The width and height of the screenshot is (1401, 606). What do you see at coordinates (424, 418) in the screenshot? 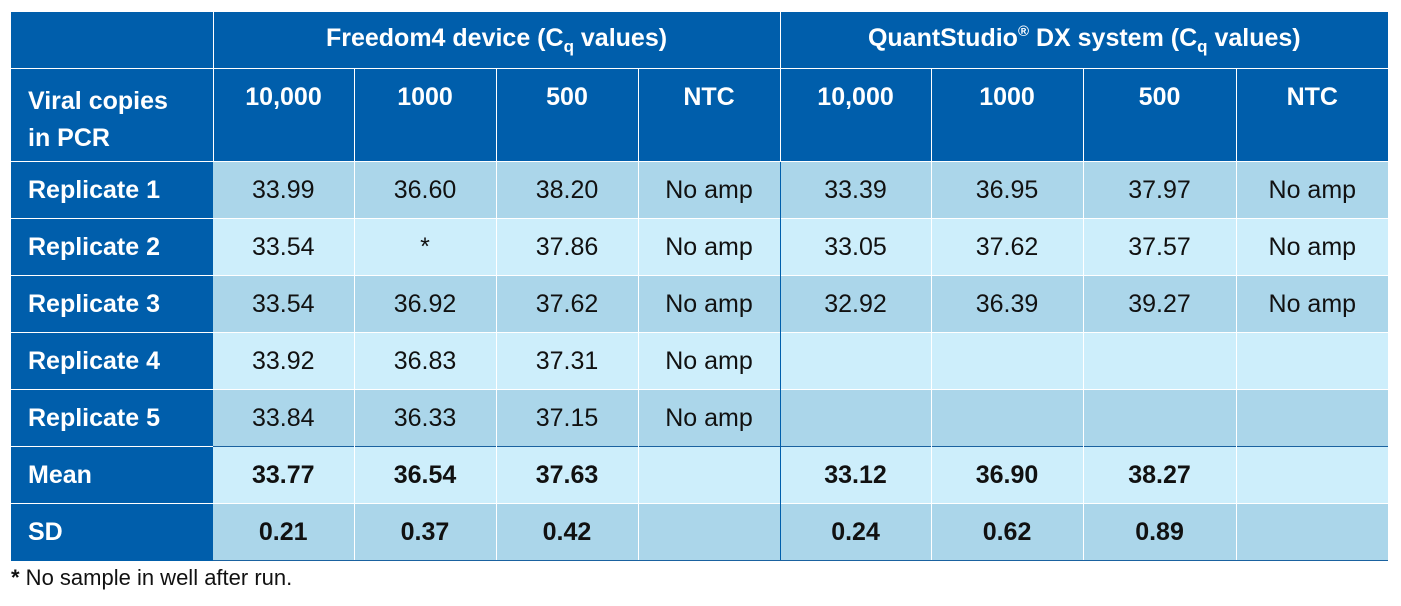
I see `table-cell: 36.33` at bounding box center [424, 418].